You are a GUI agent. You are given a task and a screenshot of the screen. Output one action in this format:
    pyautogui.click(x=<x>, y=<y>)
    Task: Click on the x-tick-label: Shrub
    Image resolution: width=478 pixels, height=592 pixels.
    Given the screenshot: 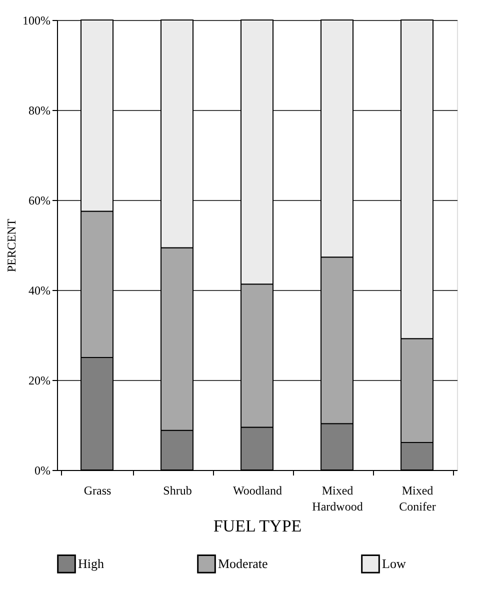 What is the action you would take?
    pyautogui.click(x=177, y=491)
    